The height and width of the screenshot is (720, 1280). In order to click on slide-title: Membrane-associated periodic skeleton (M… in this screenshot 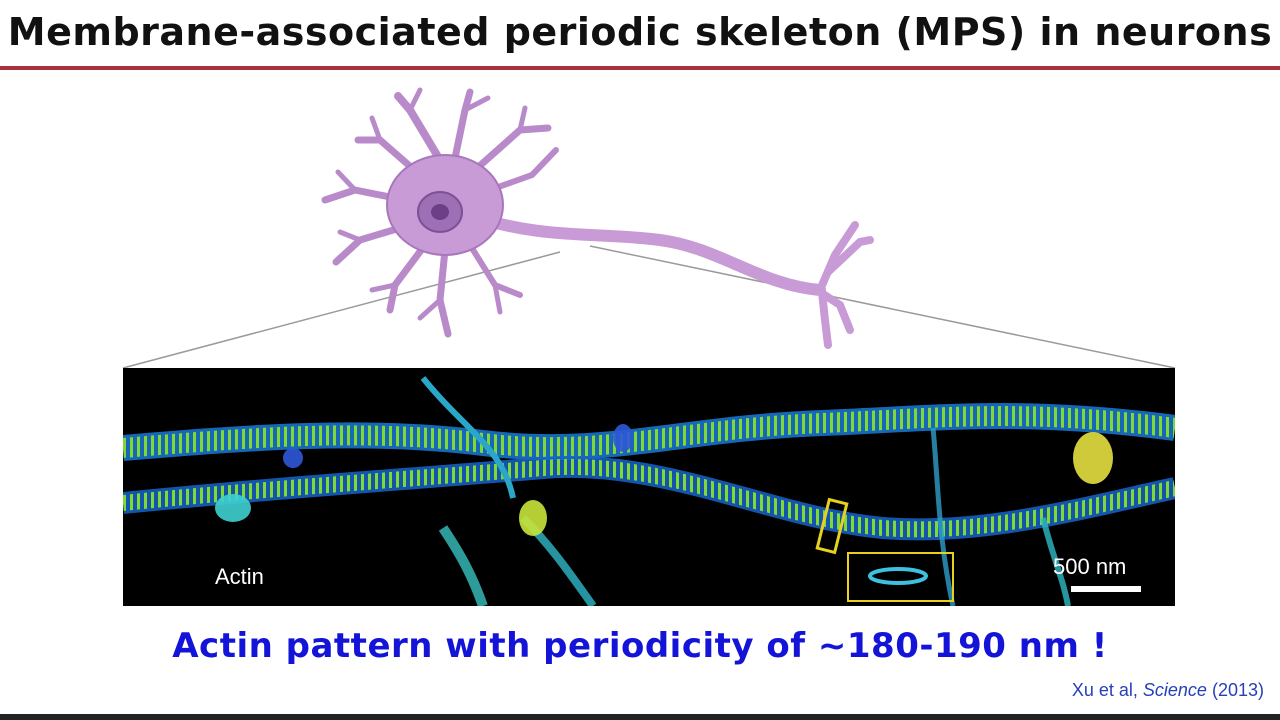, I will do `click(640, 32)`.